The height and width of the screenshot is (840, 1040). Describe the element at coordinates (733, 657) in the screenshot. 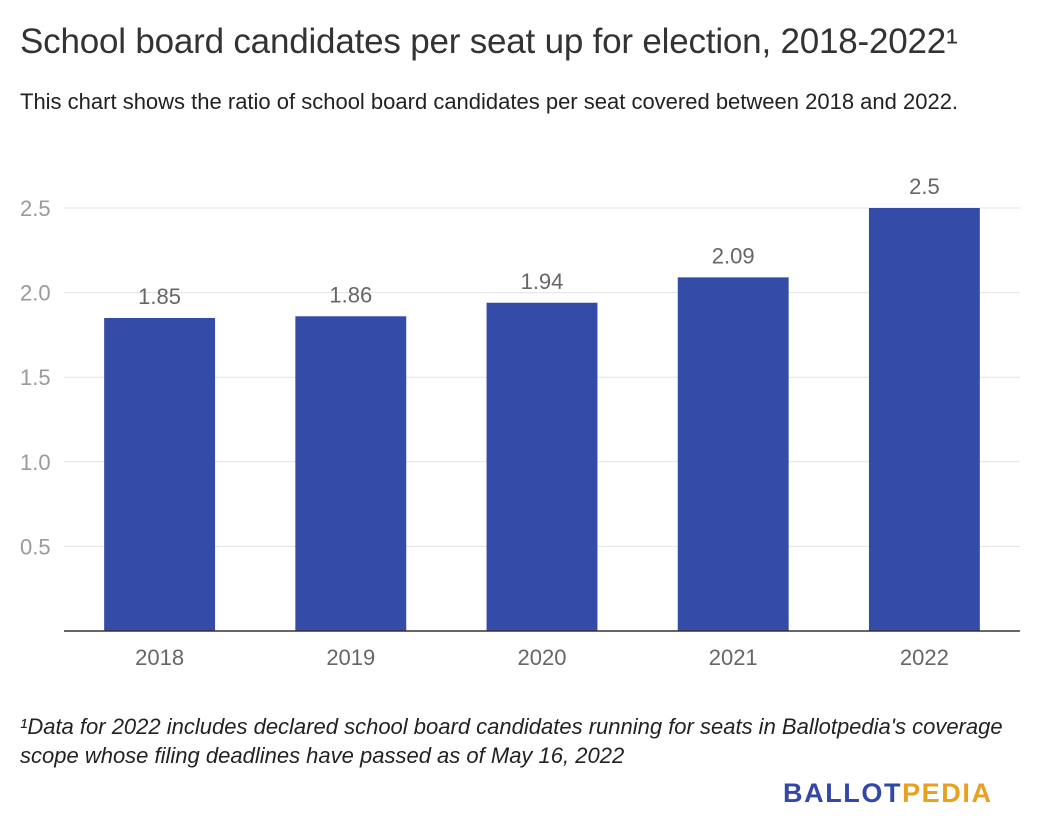

I see `x-tick-label: 2021` at that location.